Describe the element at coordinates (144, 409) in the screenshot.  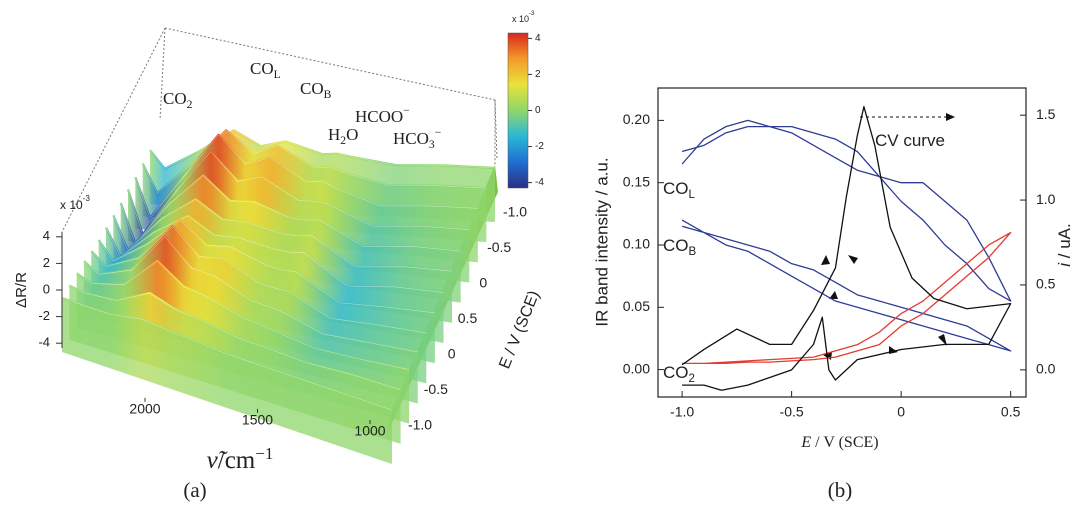
I see `x-tick-label: 2000` at that location.